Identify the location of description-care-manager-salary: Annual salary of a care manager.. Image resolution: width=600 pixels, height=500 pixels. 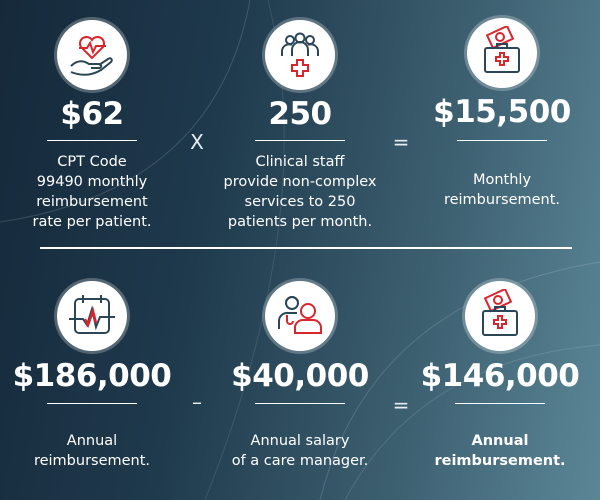
(300, 451).